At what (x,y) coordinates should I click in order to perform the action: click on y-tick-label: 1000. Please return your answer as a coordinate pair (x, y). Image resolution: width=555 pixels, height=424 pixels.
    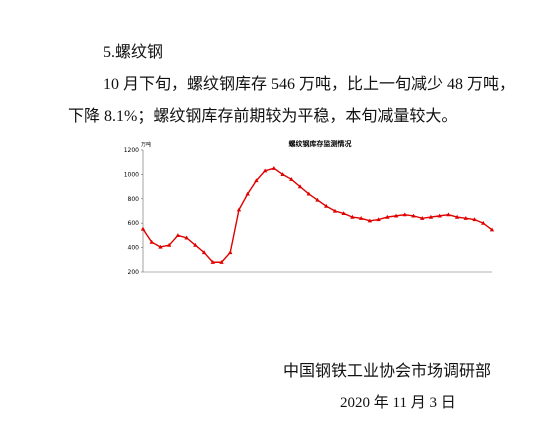
    Looking at the image, I should click on (131, 174).